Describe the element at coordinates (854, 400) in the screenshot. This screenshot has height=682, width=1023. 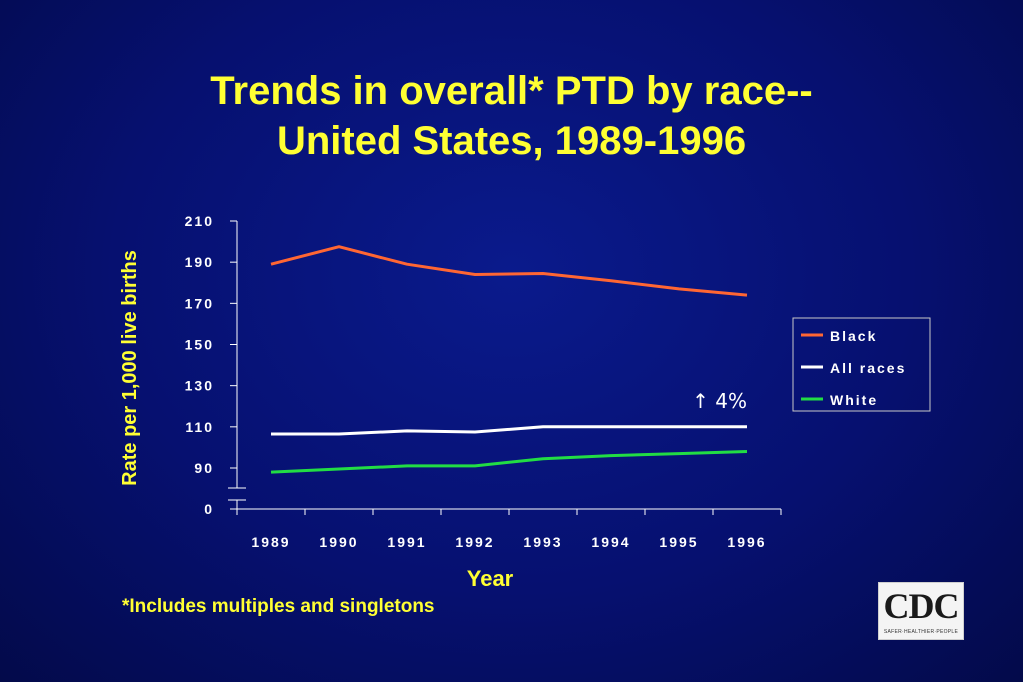
I see `legend-label-white: White` at that location.